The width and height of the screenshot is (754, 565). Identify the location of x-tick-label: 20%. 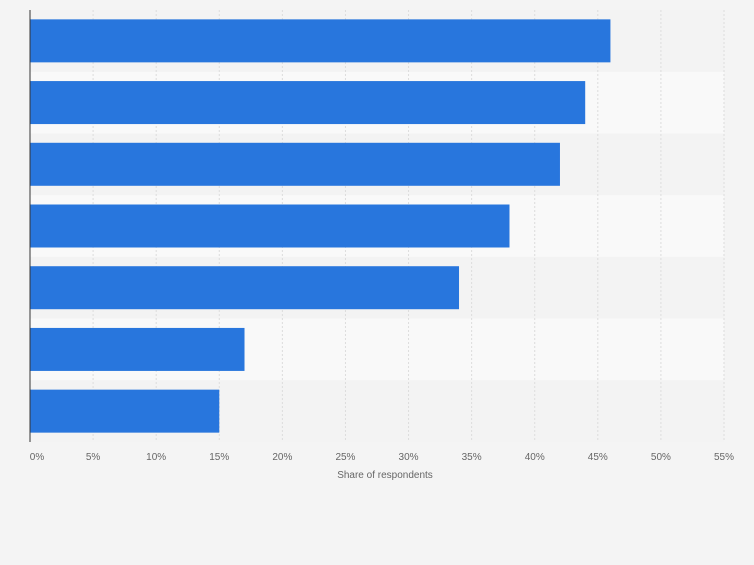
(282, 457).